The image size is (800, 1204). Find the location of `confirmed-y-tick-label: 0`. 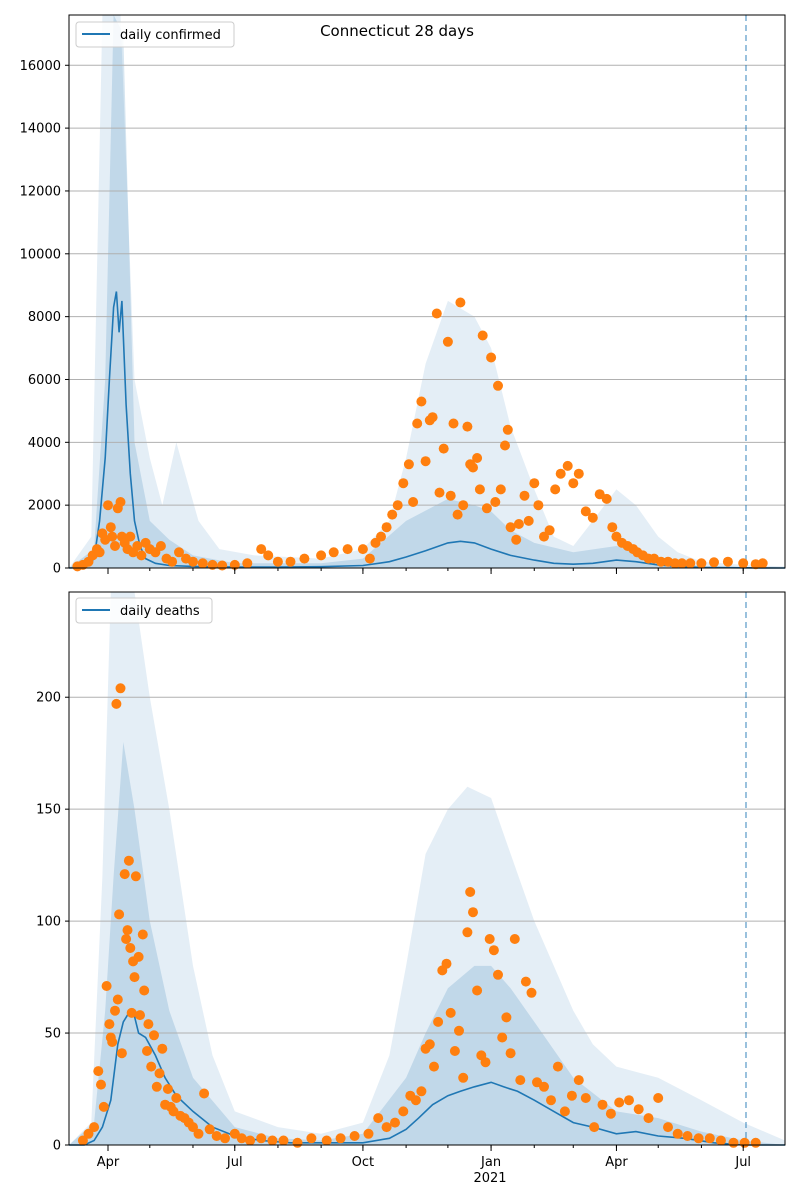

confirmed-y-tick-label: 0 is located at coordinates (57, 569).